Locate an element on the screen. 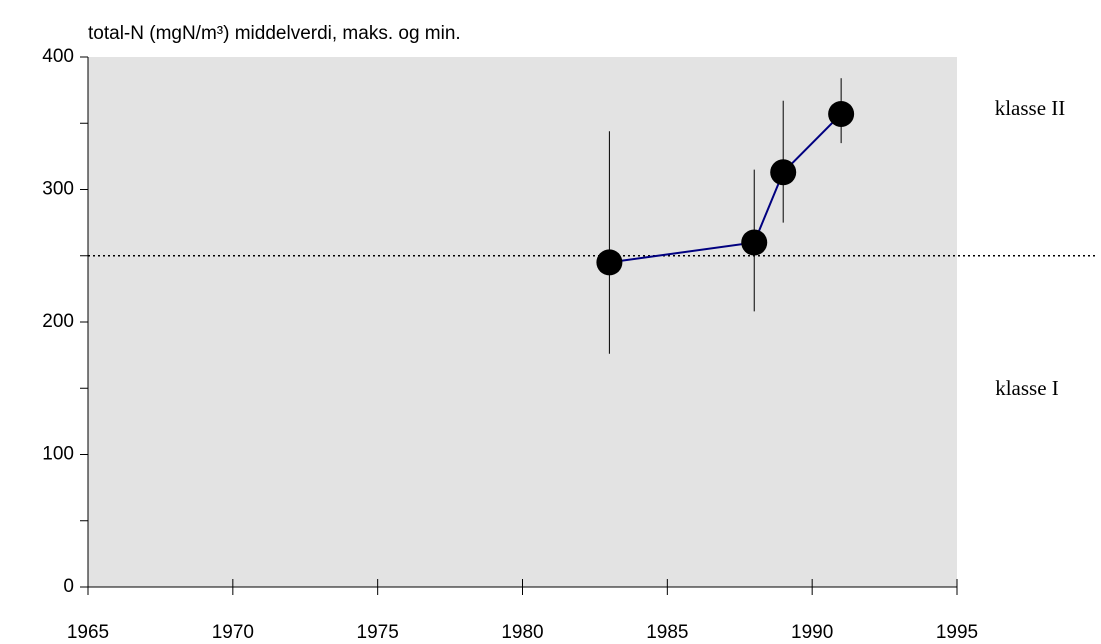  y-tick-label: 300 is located at coordinates (58, 189).